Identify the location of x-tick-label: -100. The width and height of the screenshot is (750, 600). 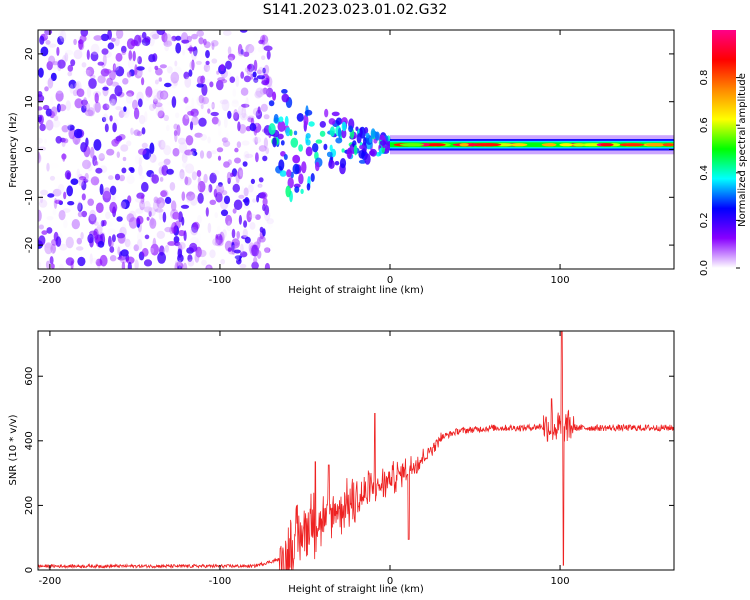
(220, 581).